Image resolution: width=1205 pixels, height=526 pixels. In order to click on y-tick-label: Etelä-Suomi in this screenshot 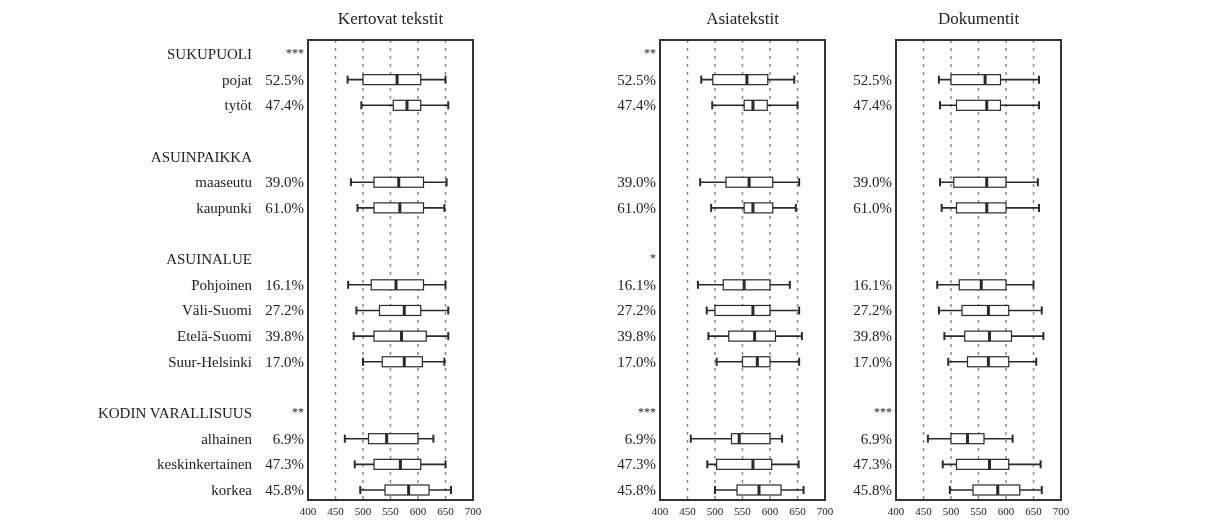, I will do `click(214, 336)`.